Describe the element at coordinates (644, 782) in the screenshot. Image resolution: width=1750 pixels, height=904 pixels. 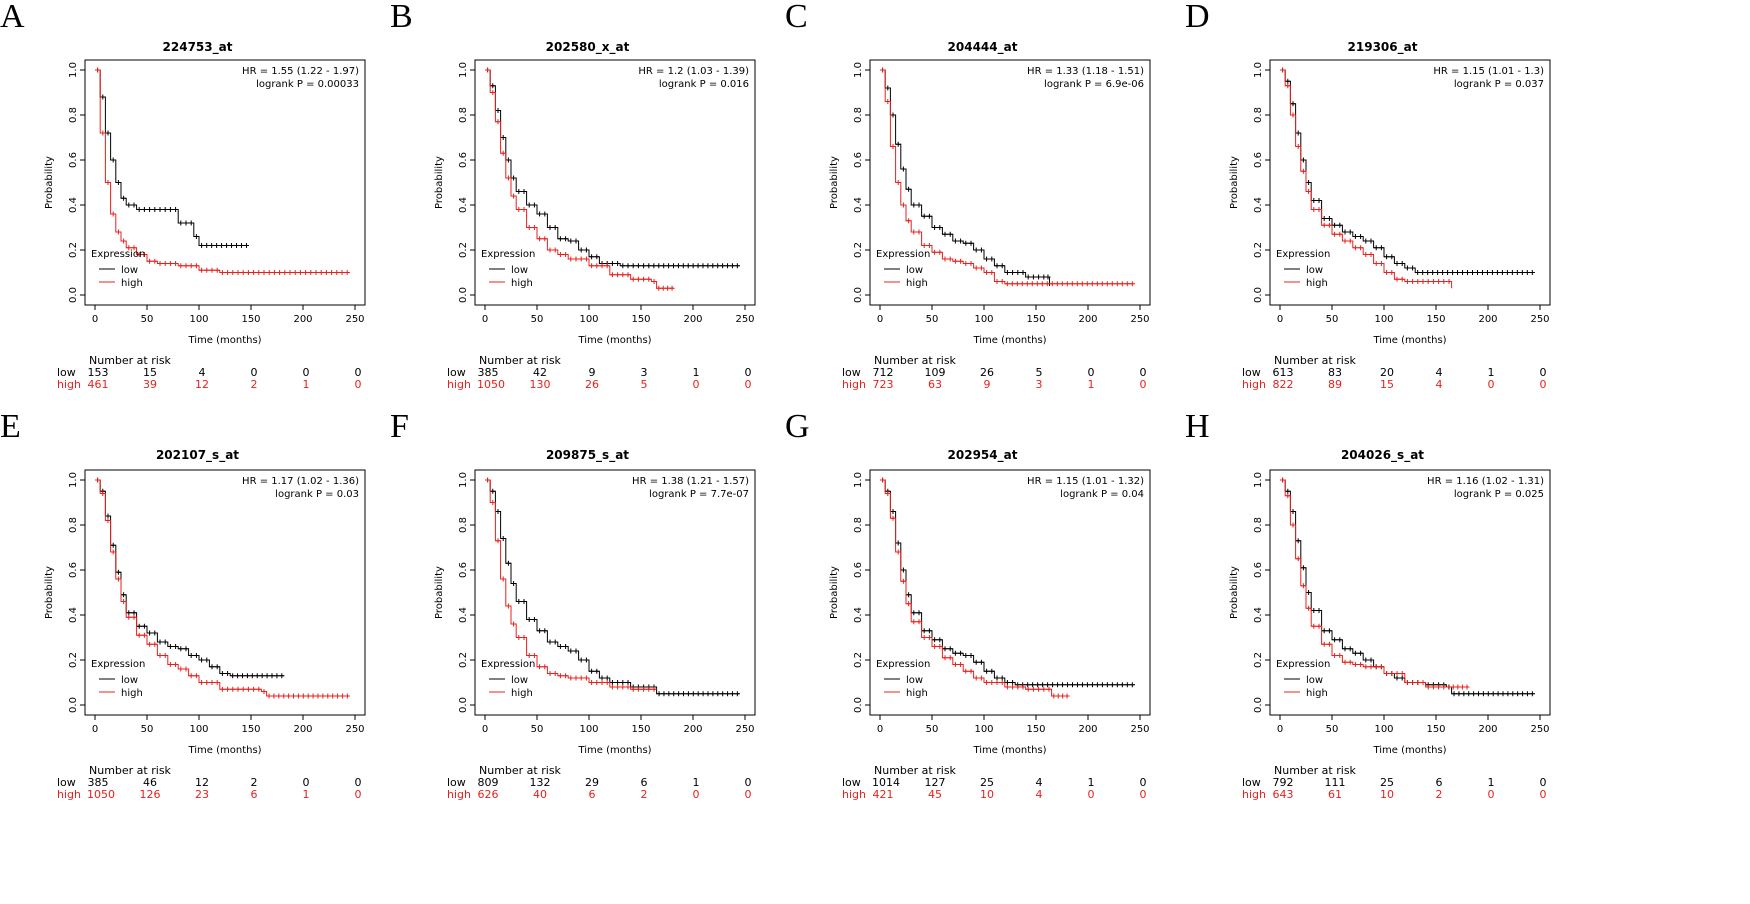
I see `risk-count: 6` at that location.